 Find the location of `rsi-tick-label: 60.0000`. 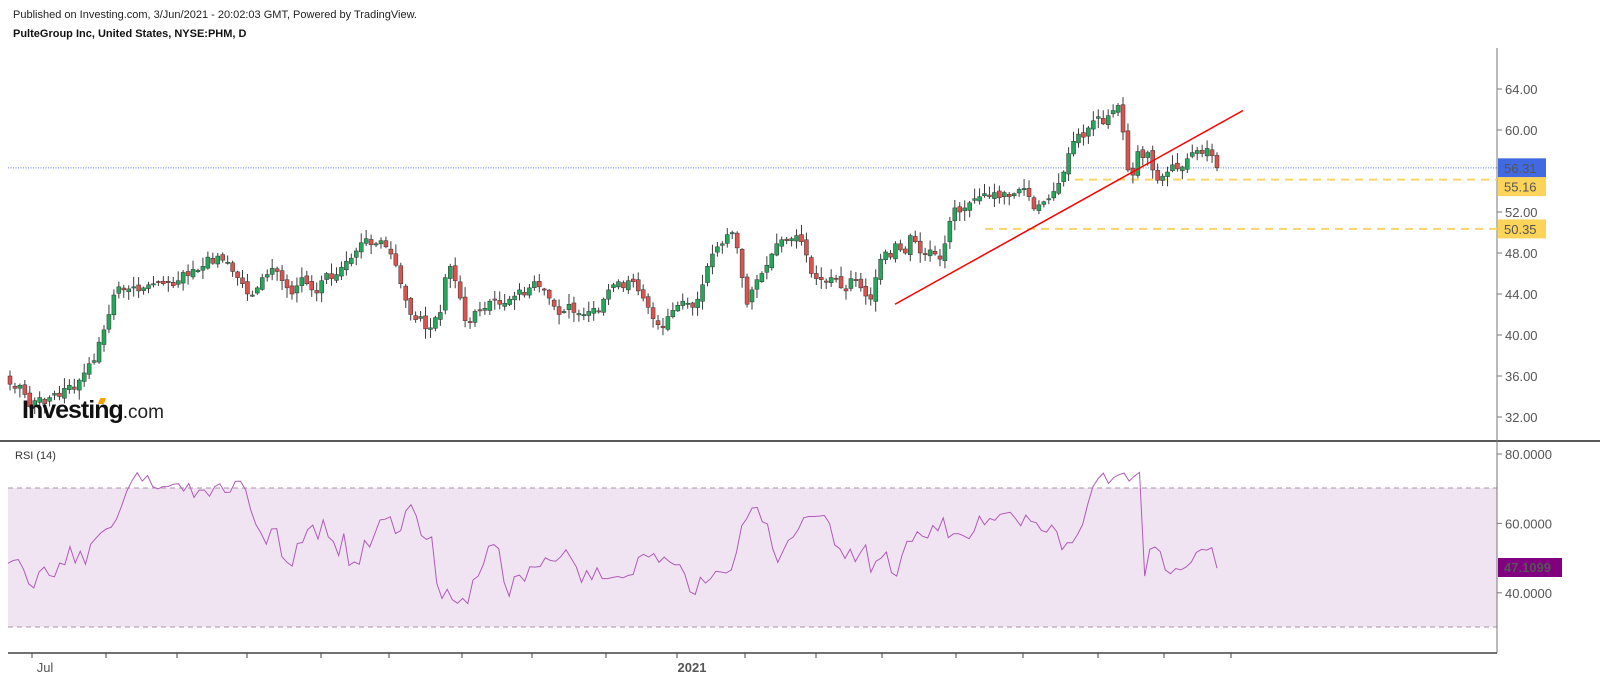

rsi-tick-label: 60.0000 is located at coordinates (1528, 523).